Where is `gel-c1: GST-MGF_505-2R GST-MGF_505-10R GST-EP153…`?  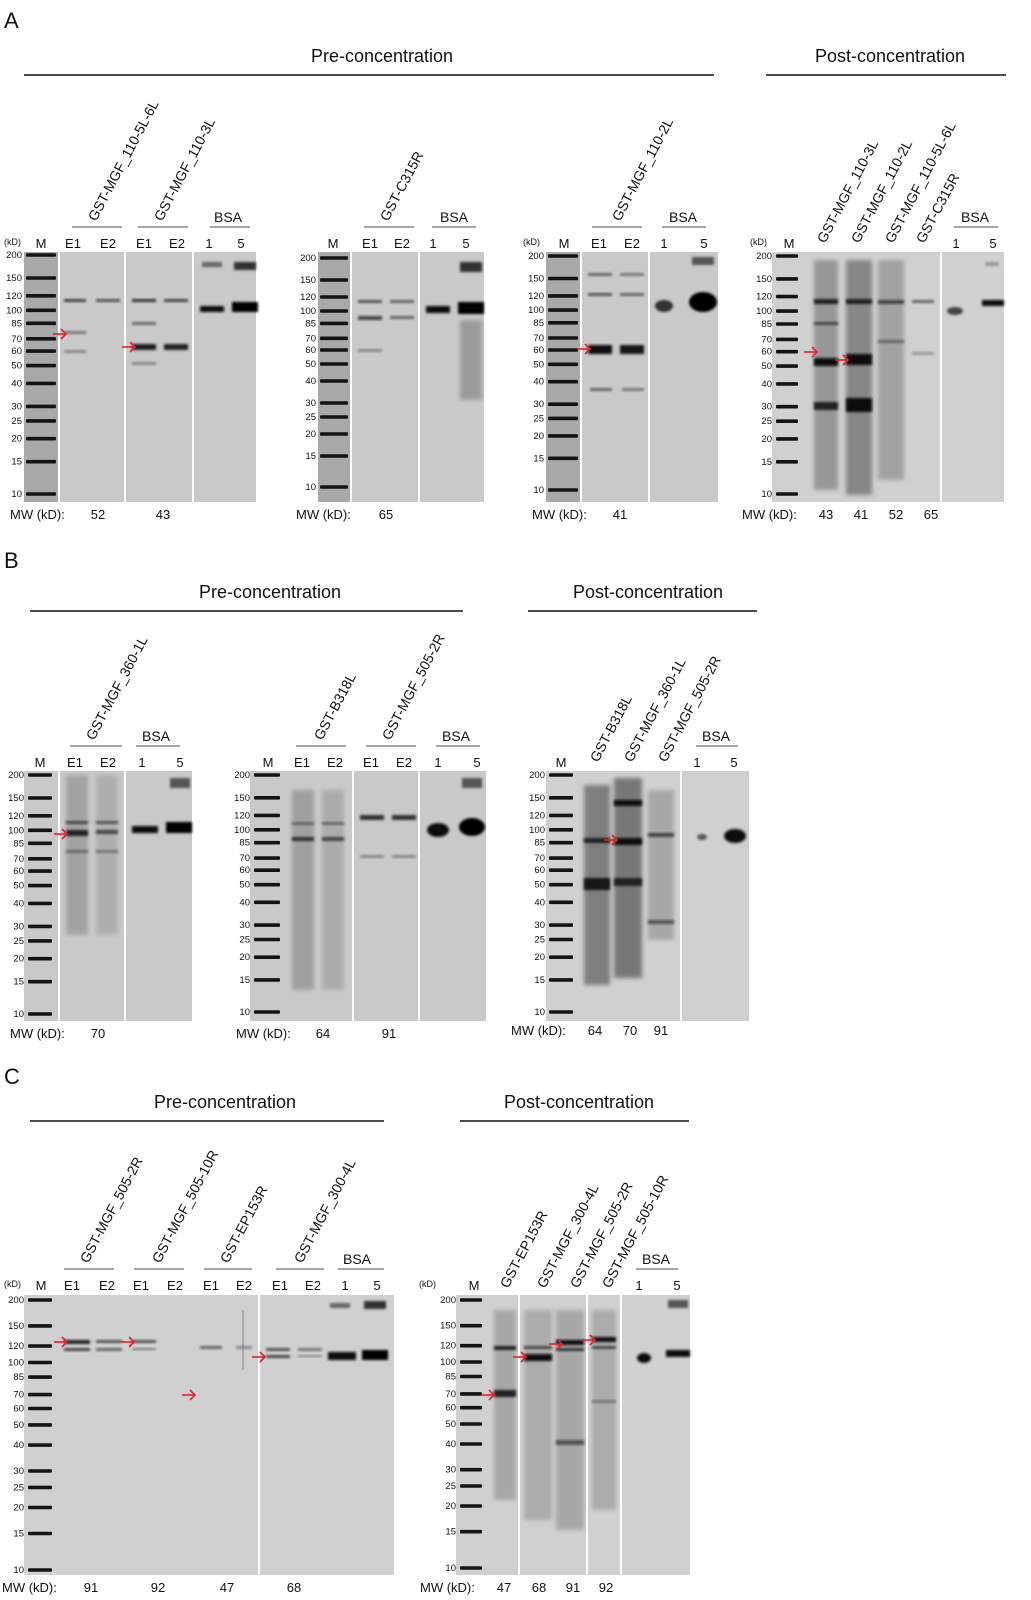
gel-c1: GST-MGF_505-2R GST-MGF_505-10R GST-EP153… is located at coordinates (198, 1371).